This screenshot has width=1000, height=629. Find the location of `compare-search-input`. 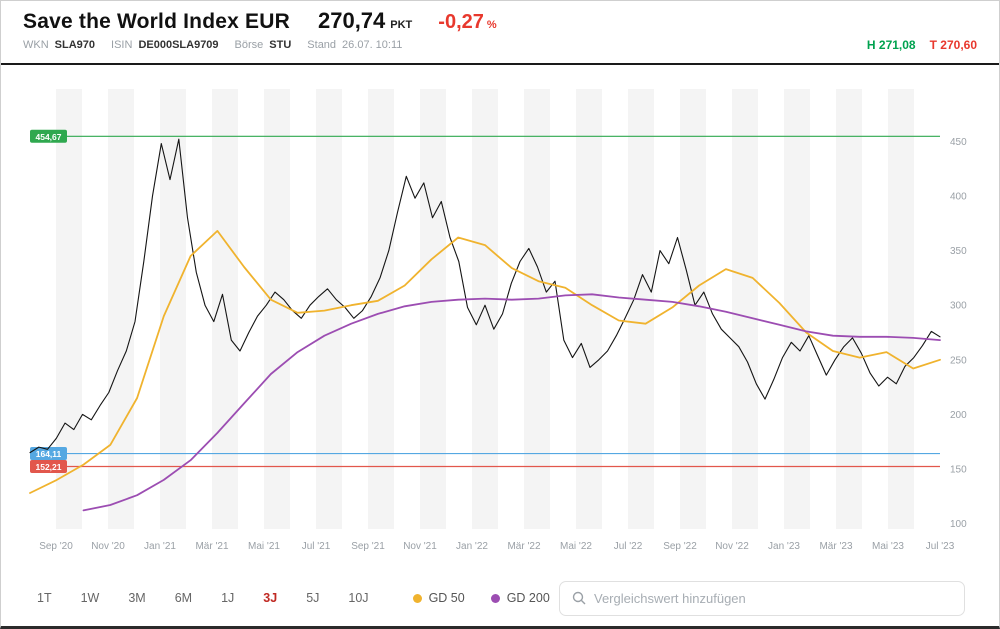

compare-search-input is located at coordinates (773, 598).